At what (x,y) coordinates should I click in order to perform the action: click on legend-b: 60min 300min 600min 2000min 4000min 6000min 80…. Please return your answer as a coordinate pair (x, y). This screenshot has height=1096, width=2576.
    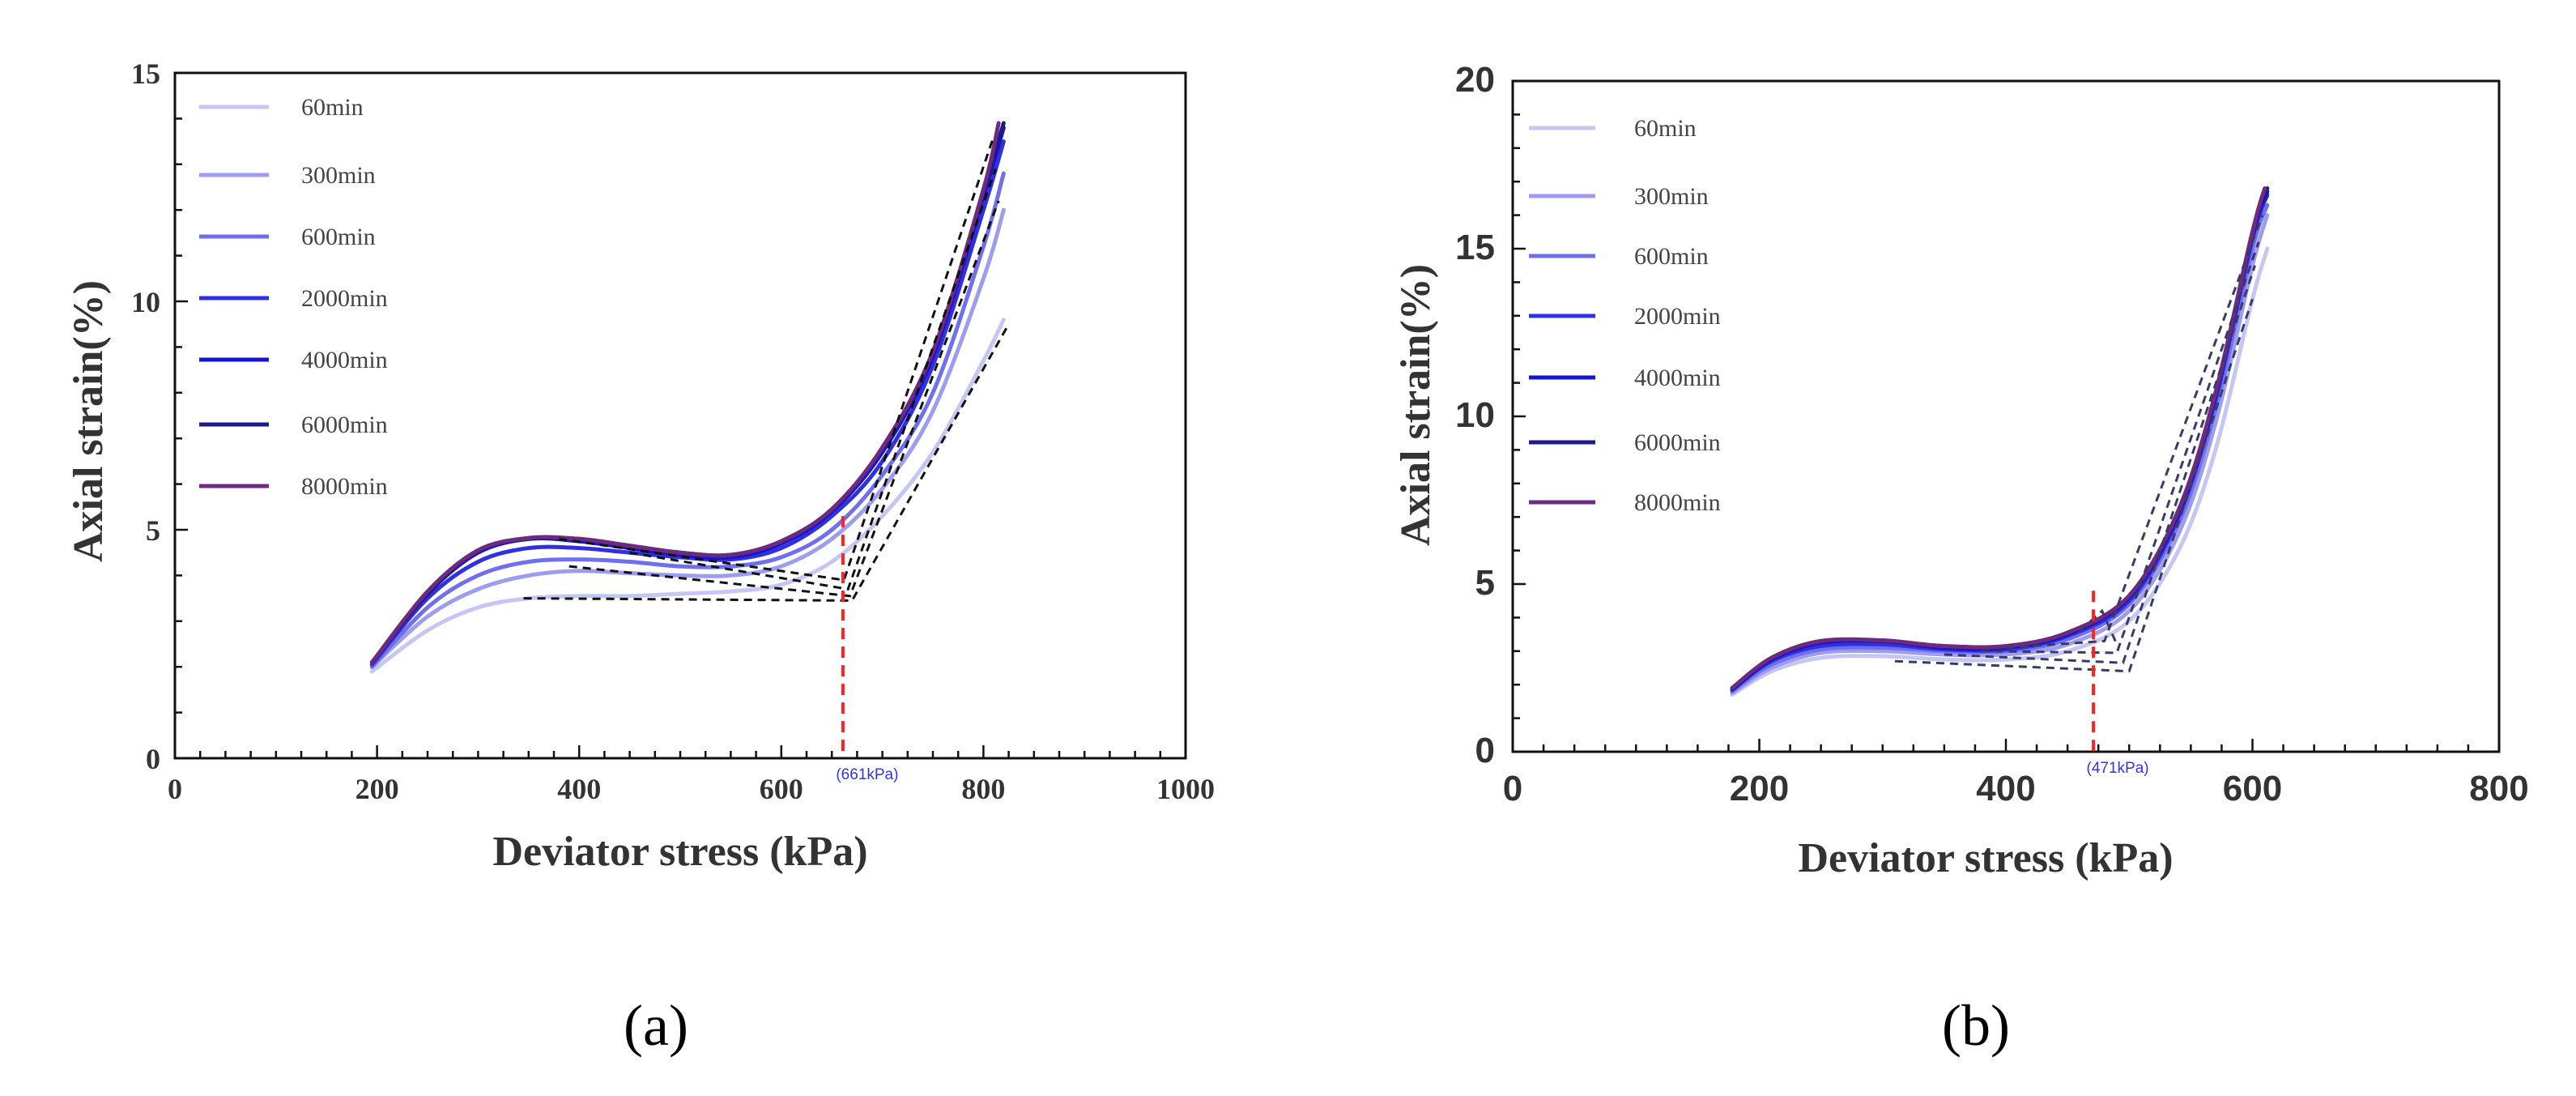
    Looking at the image, I should click on (1625, 315).